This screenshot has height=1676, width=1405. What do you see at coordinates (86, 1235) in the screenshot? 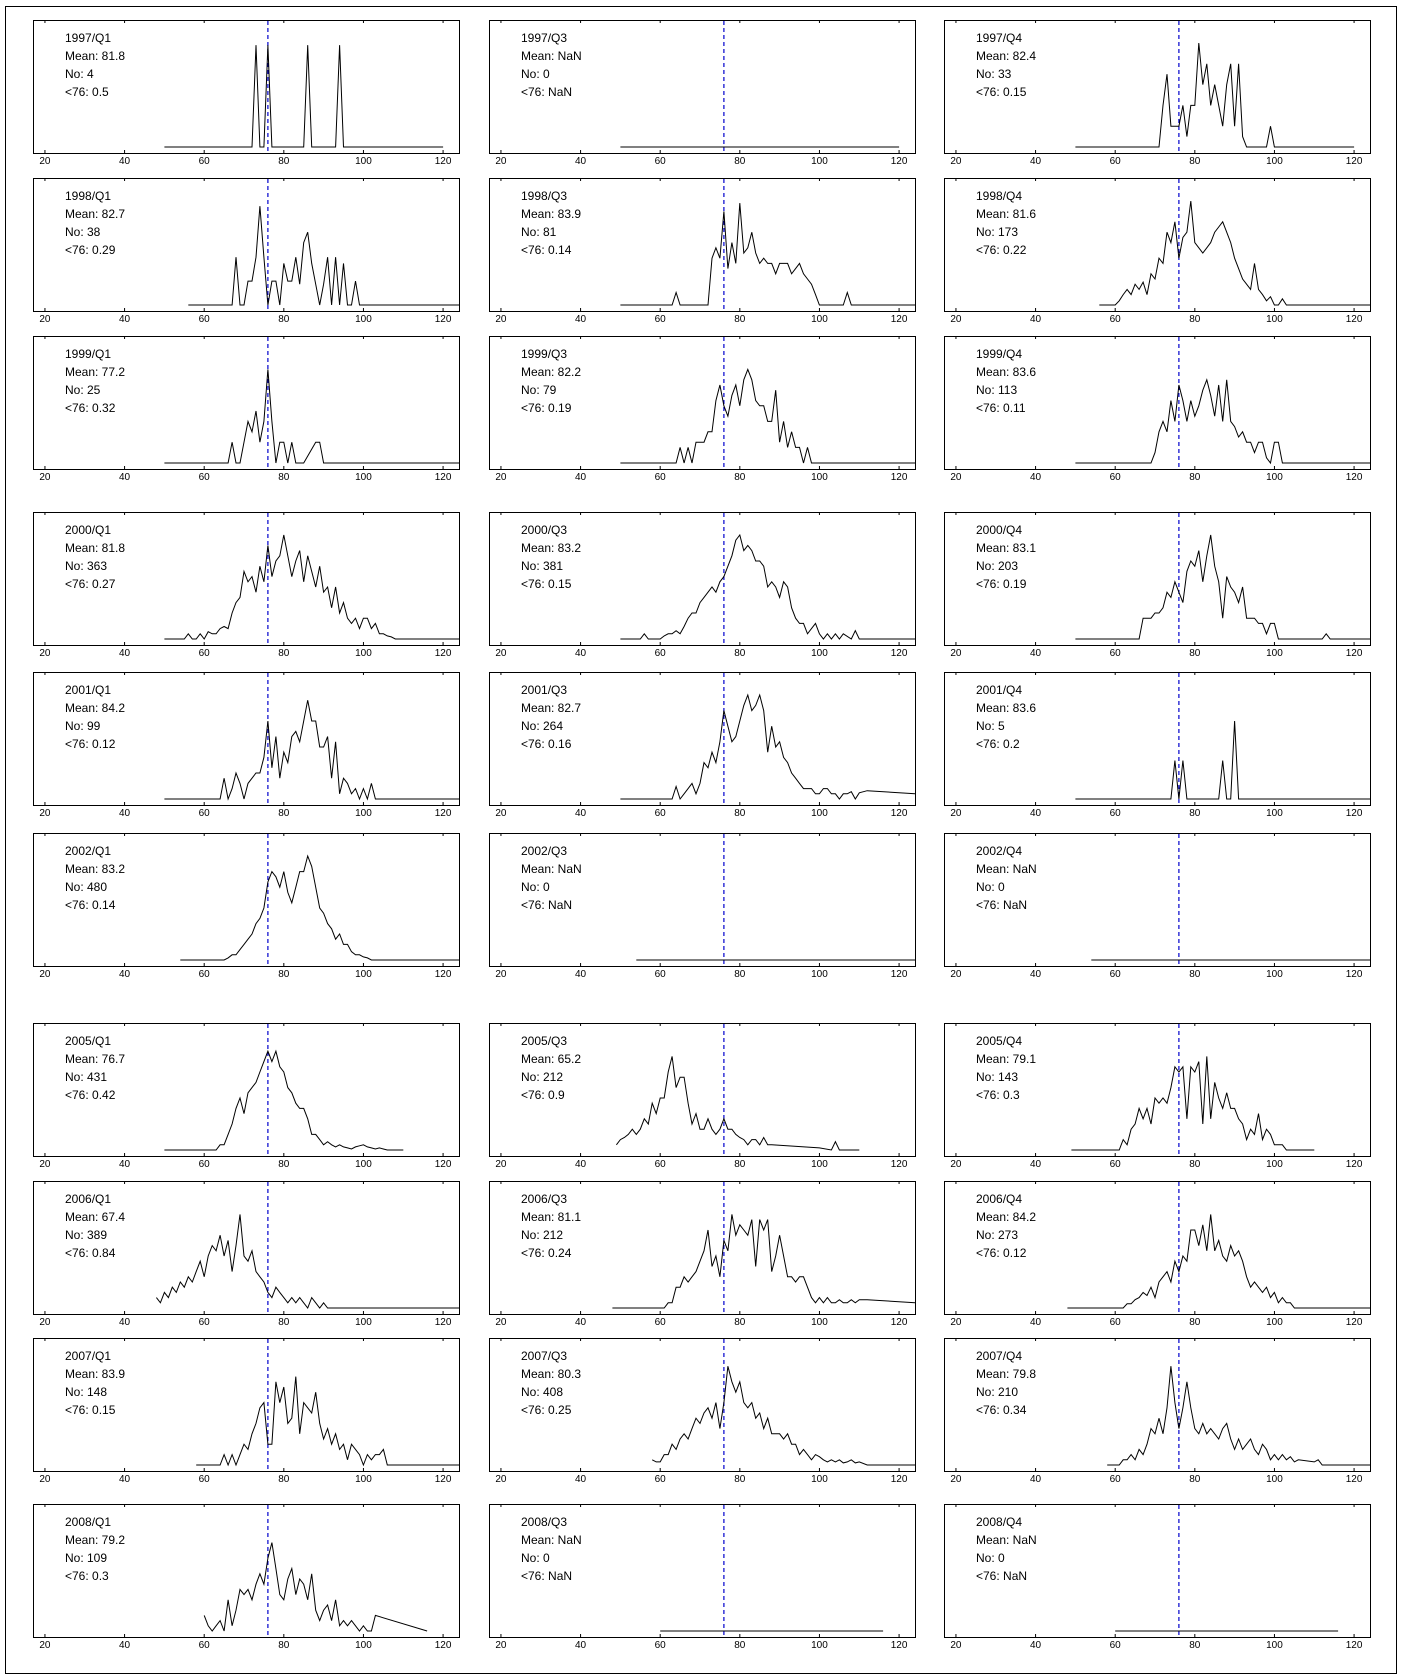
I see `count-label: No: 389` at bounding box center [86, 1235].